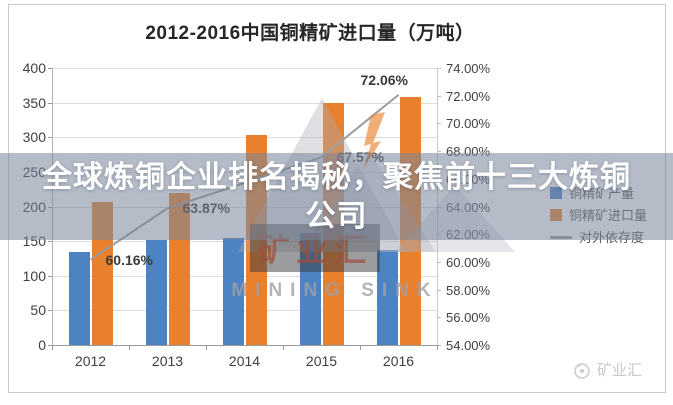  I want to click on headline-line2: 公司, so click(336, 216).